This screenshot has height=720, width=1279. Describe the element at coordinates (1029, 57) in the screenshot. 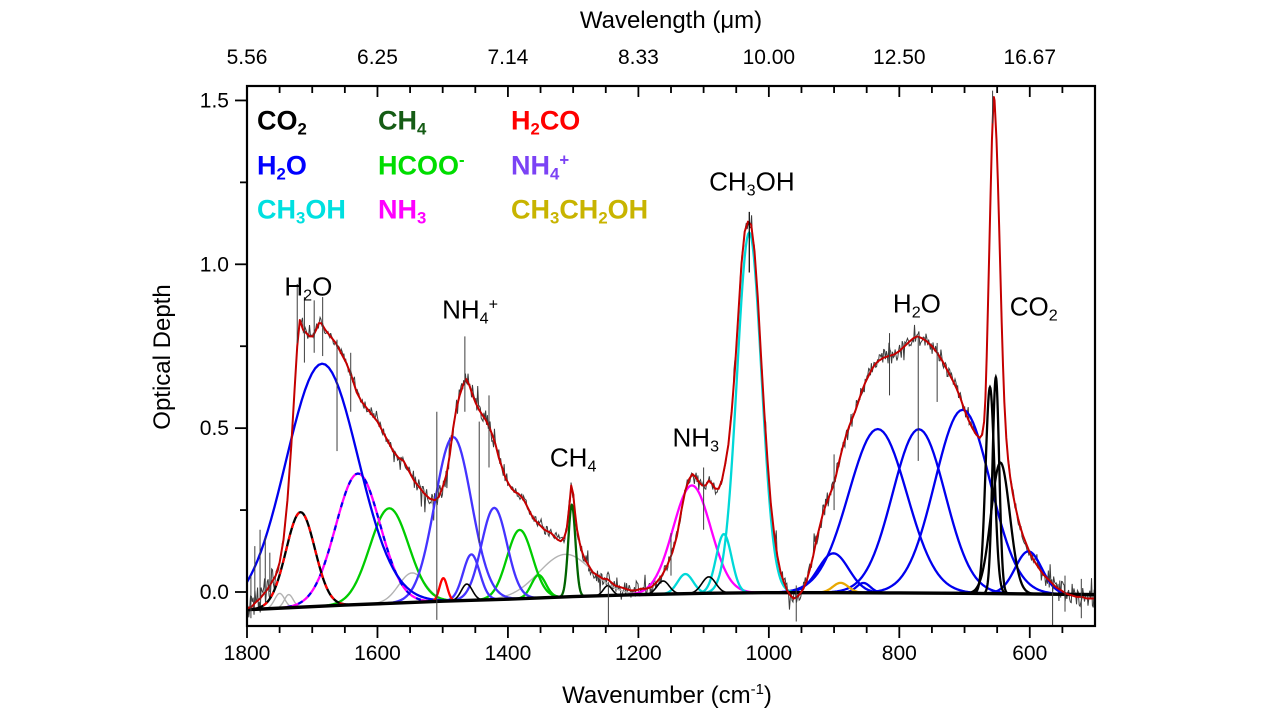

I see `top-tick-label: 16.67` at that location.